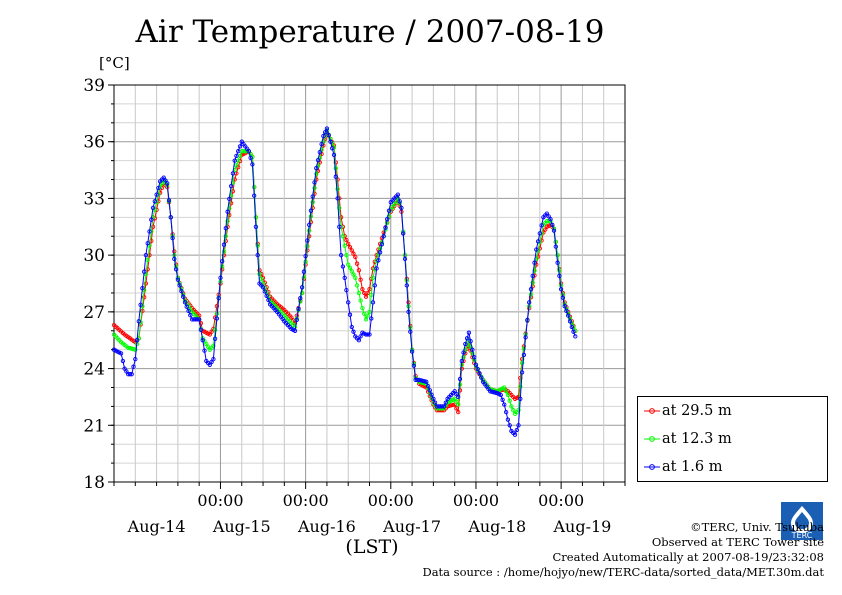  What do you see at coordinates (697, 439) in the screenshot?
I see `legend-label-12-3m: at 12.3 m` at bounding box center [697, 439].